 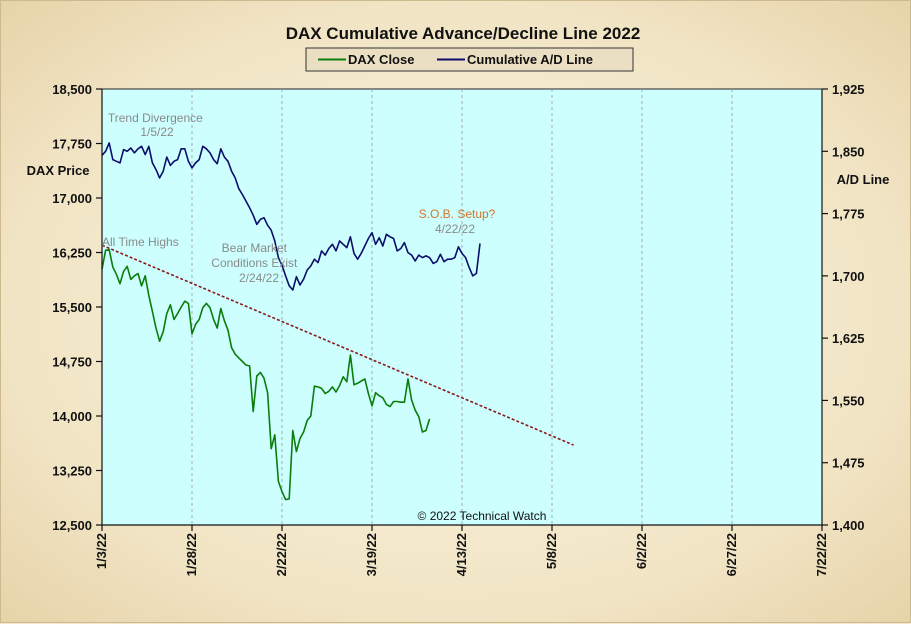 What do you see at coordinates (259, 278) in the screenshot?
I see `annotation-bear-market-date: 2/24/22` at bounding box center [259, 278].